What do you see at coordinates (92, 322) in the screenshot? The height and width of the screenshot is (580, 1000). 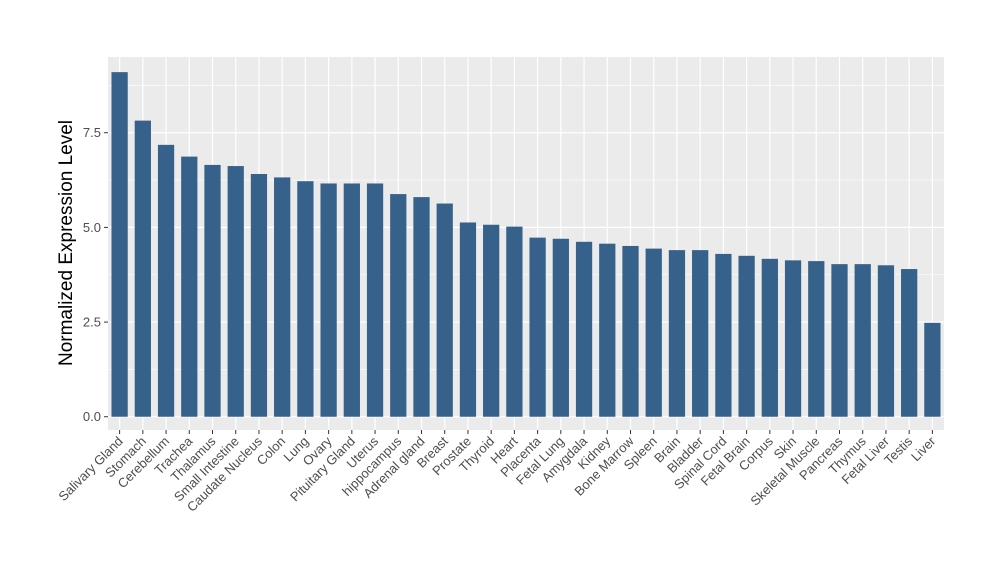 I see `y-tick-label: 2.5` at bounding box center [92, 322].